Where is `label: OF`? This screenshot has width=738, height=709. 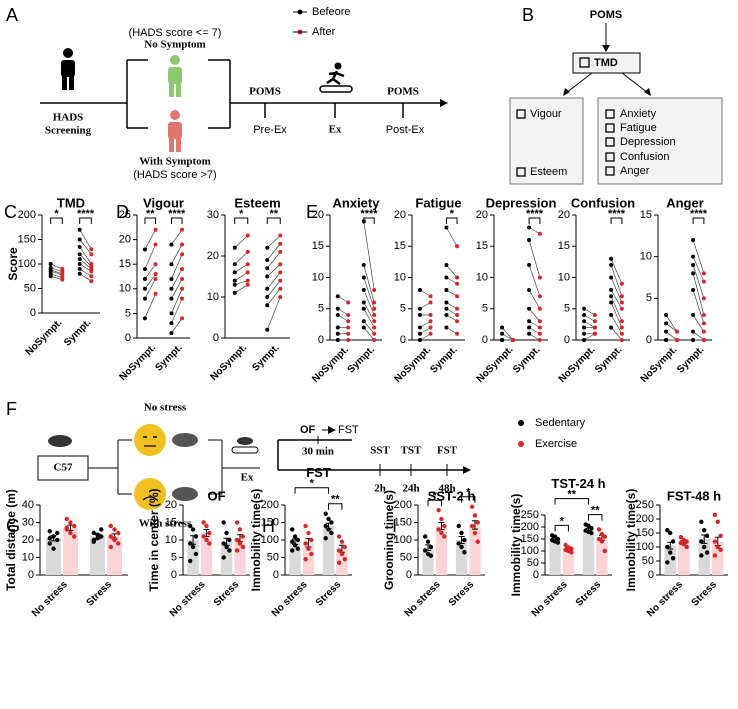
label: OF is located at coordinates (308, 430).